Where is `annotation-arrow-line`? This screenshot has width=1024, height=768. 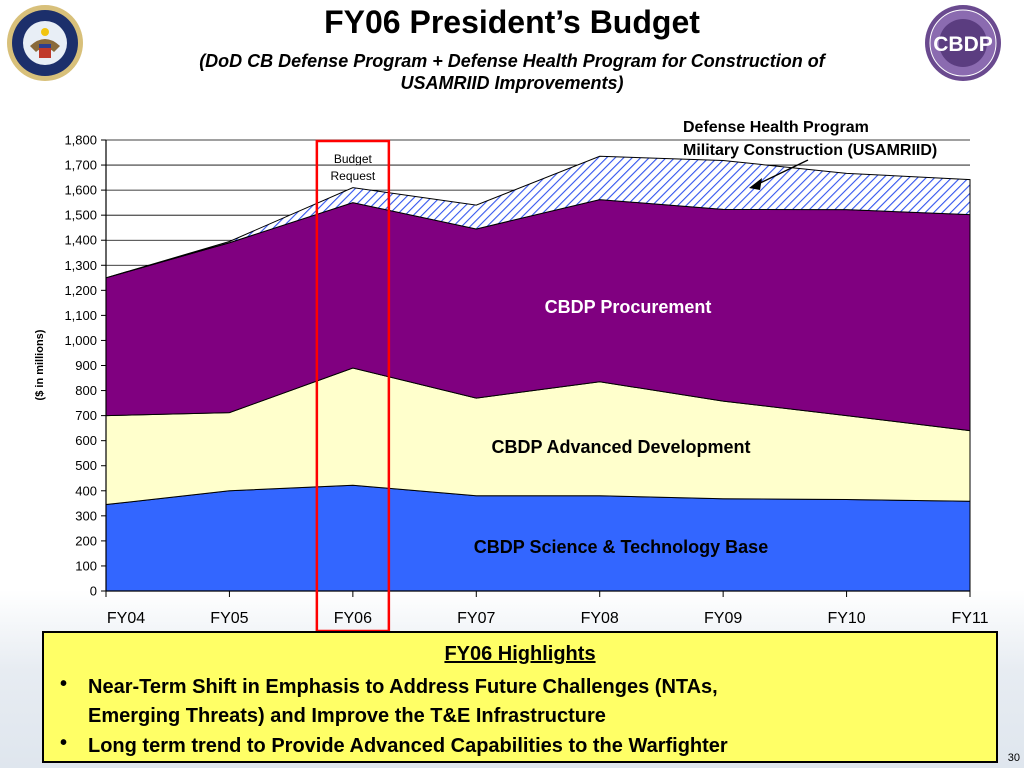 annotation-arrow-line is located at coordinates (782, 172).